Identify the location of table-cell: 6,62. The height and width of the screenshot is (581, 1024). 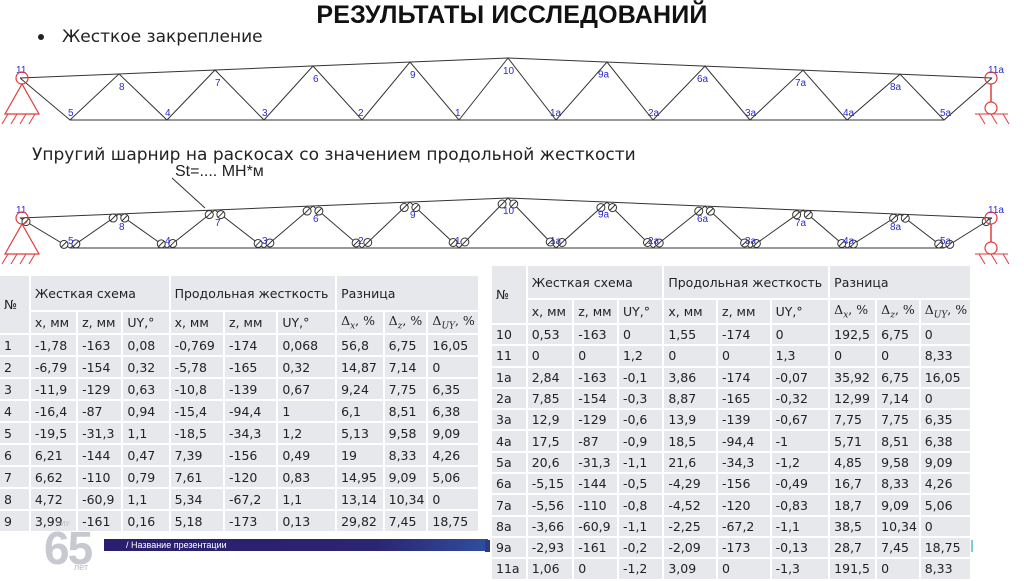
(54, 478).